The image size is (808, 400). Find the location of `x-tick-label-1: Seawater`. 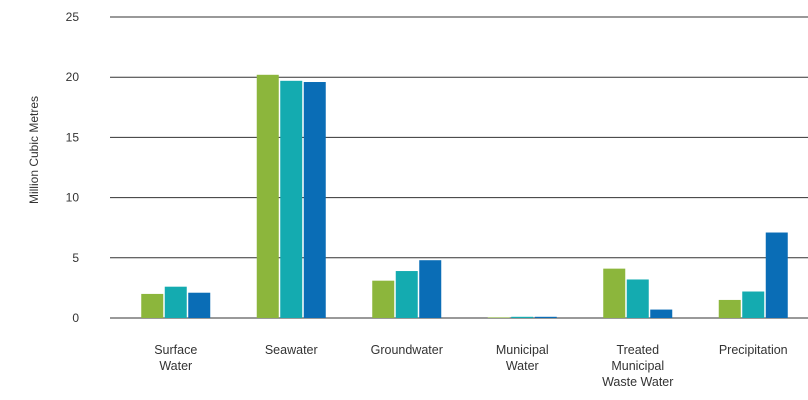

x-tick-label-1: Seawater is located at coordinates (291, 350).